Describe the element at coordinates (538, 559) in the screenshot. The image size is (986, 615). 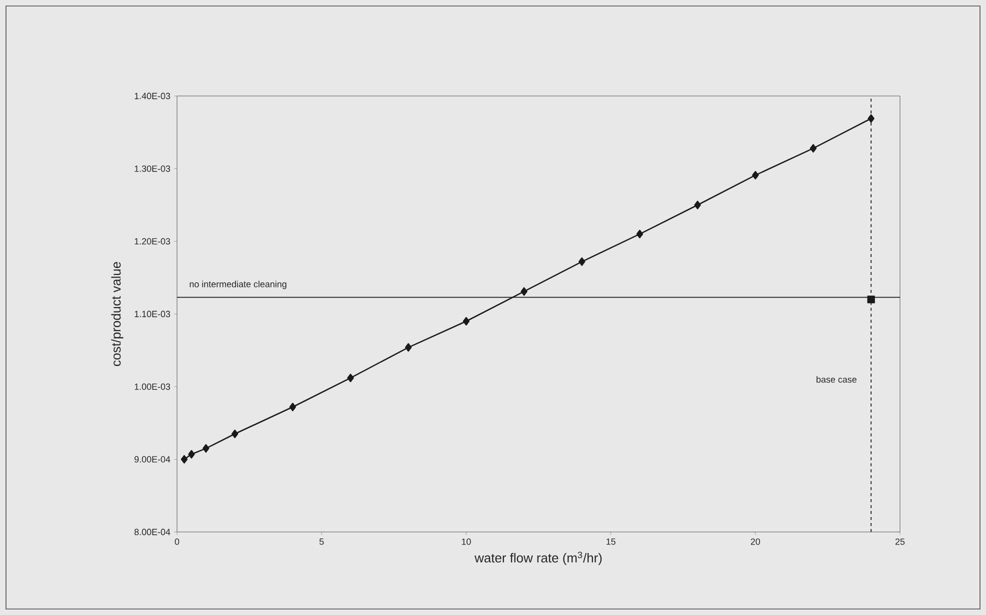
I see `x-axis-title: water flow rate (m$^{3}$/hr)` at that location.